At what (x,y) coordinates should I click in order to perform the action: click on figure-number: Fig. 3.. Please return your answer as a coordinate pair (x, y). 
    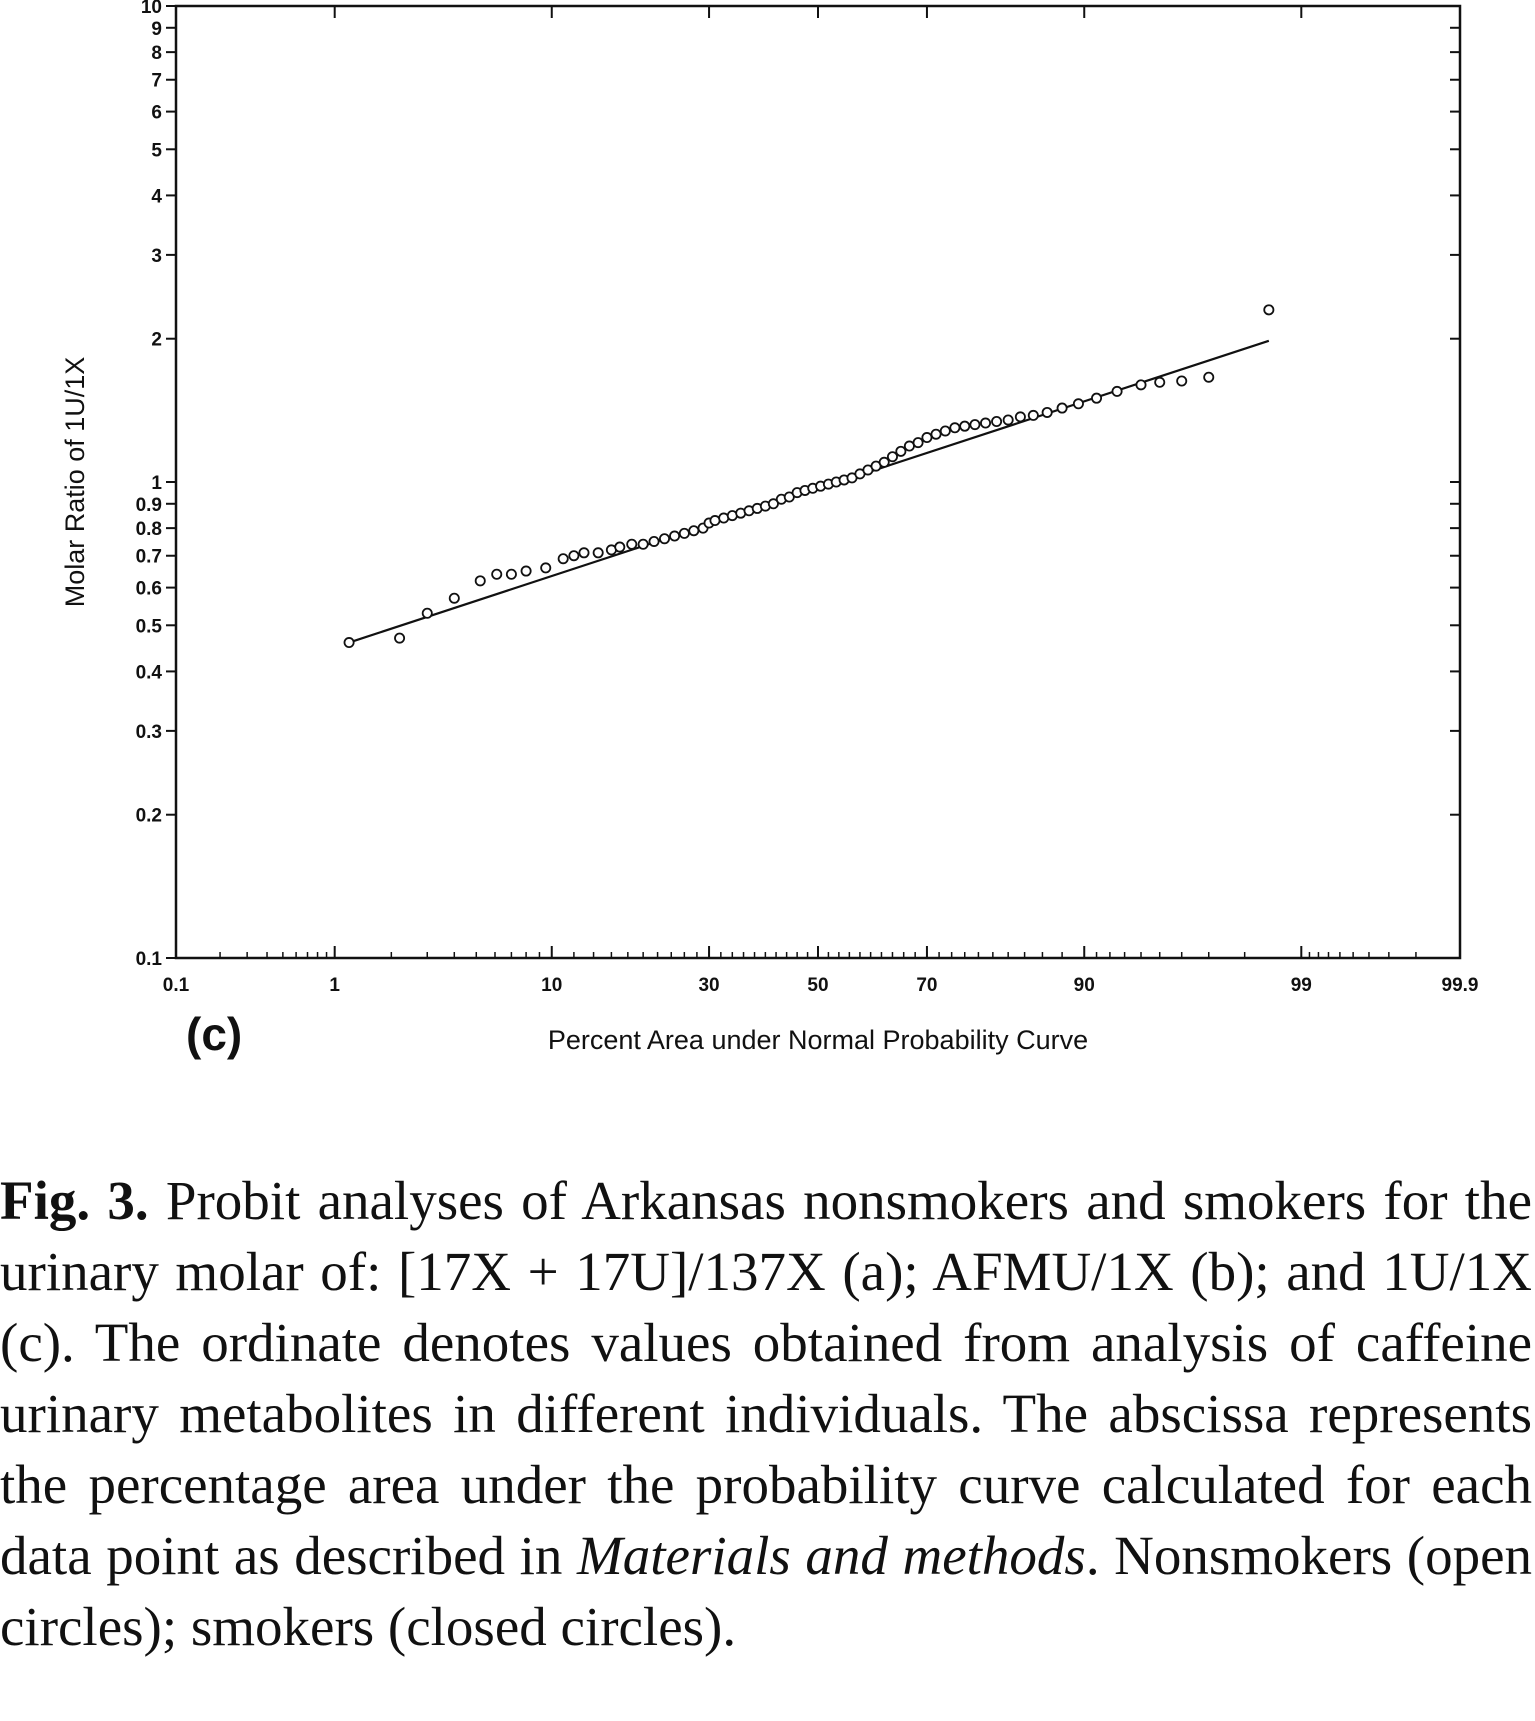
    Looking at the image, I should click on (74, 1200).